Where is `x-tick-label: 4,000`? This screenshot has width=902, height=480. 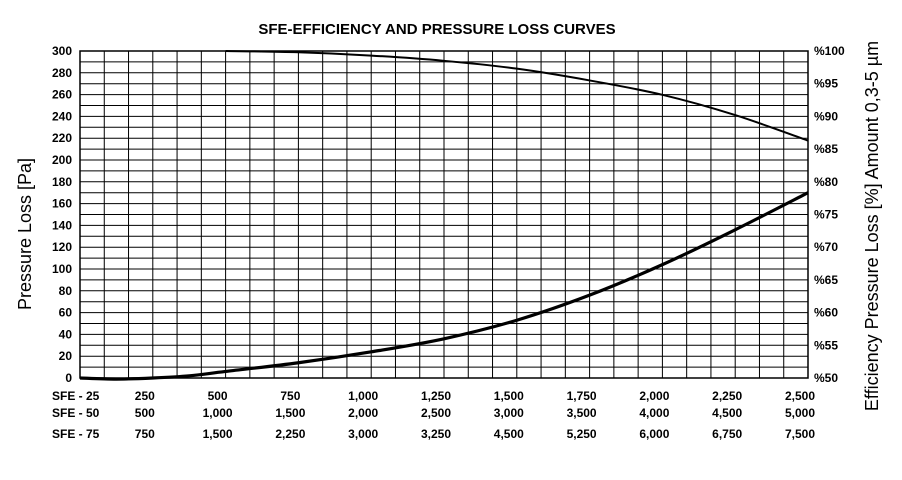
x-tick-label: 4,000 is located at coordinates (654, 413).